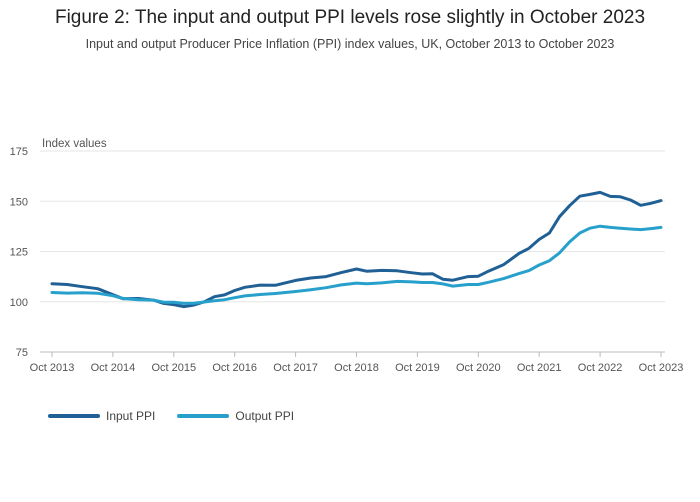 The width and height of the screenshot is (700, 502). Describe the element at coordinates (661, 368) in the screenshot. I see `x-tick-label: Oct 2023` at that location.